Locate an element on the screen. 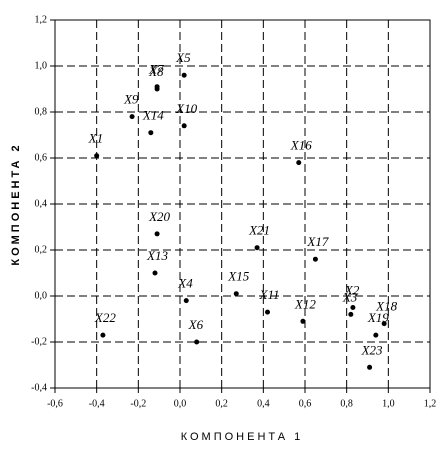 This screenshot has height=457, width=446. y-tick-label: 0,0 is located at coordinates (41, 295).